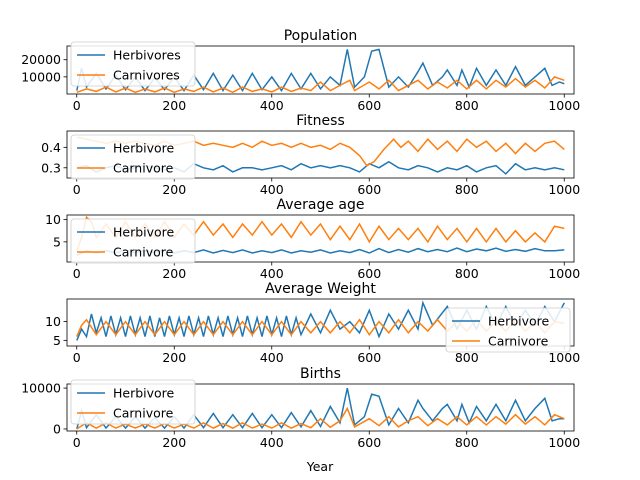 The width and height of the screenshot is (640, 480). I want to click on y-tick-label: 0, so click(57, 428).